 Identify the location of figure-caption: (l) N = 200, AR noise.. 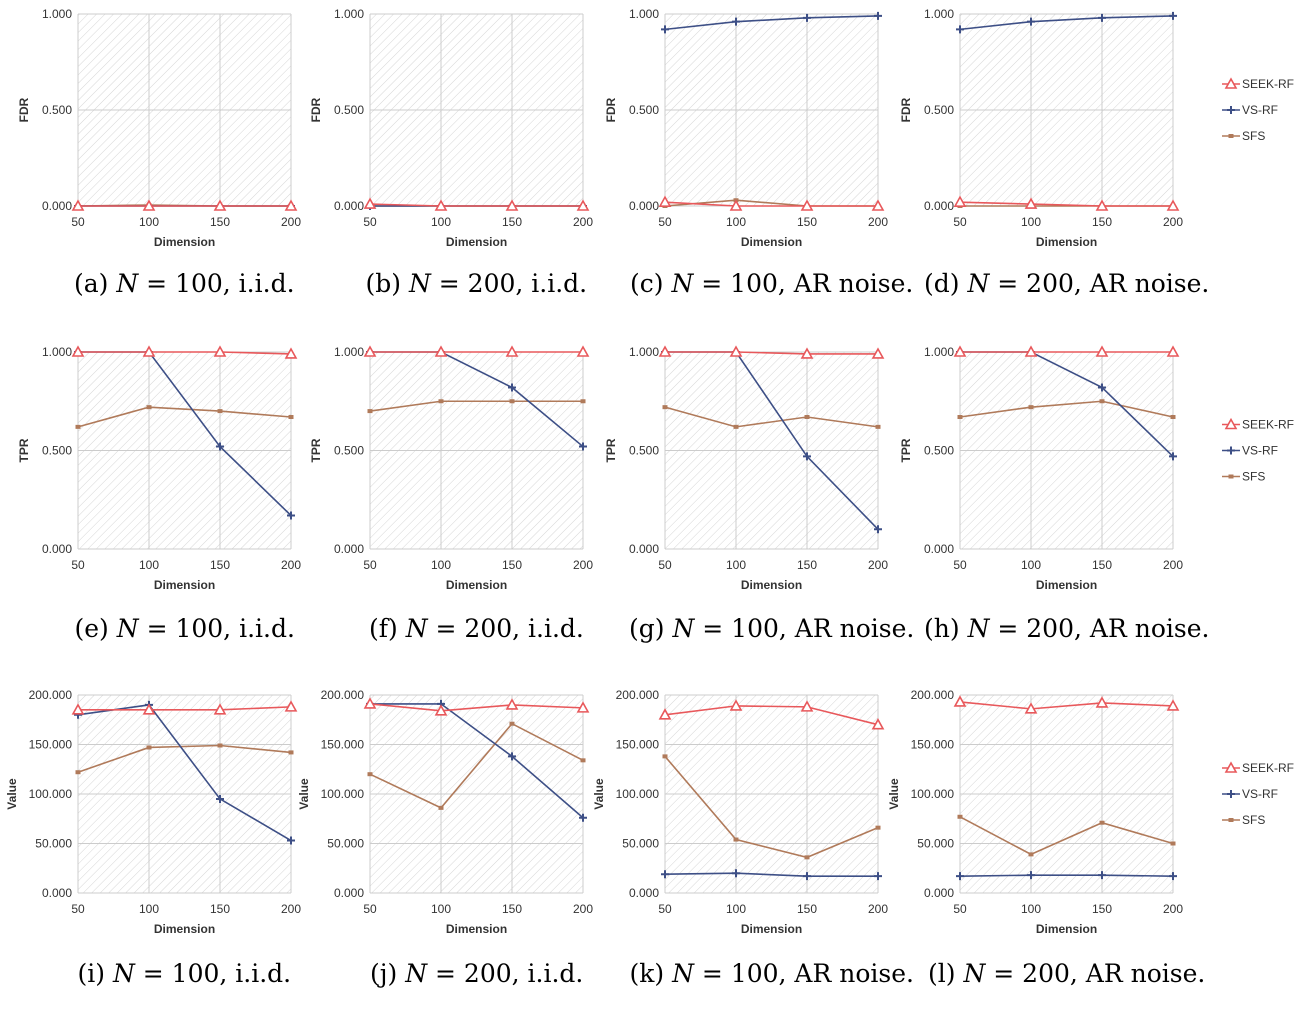
(1066, 973).